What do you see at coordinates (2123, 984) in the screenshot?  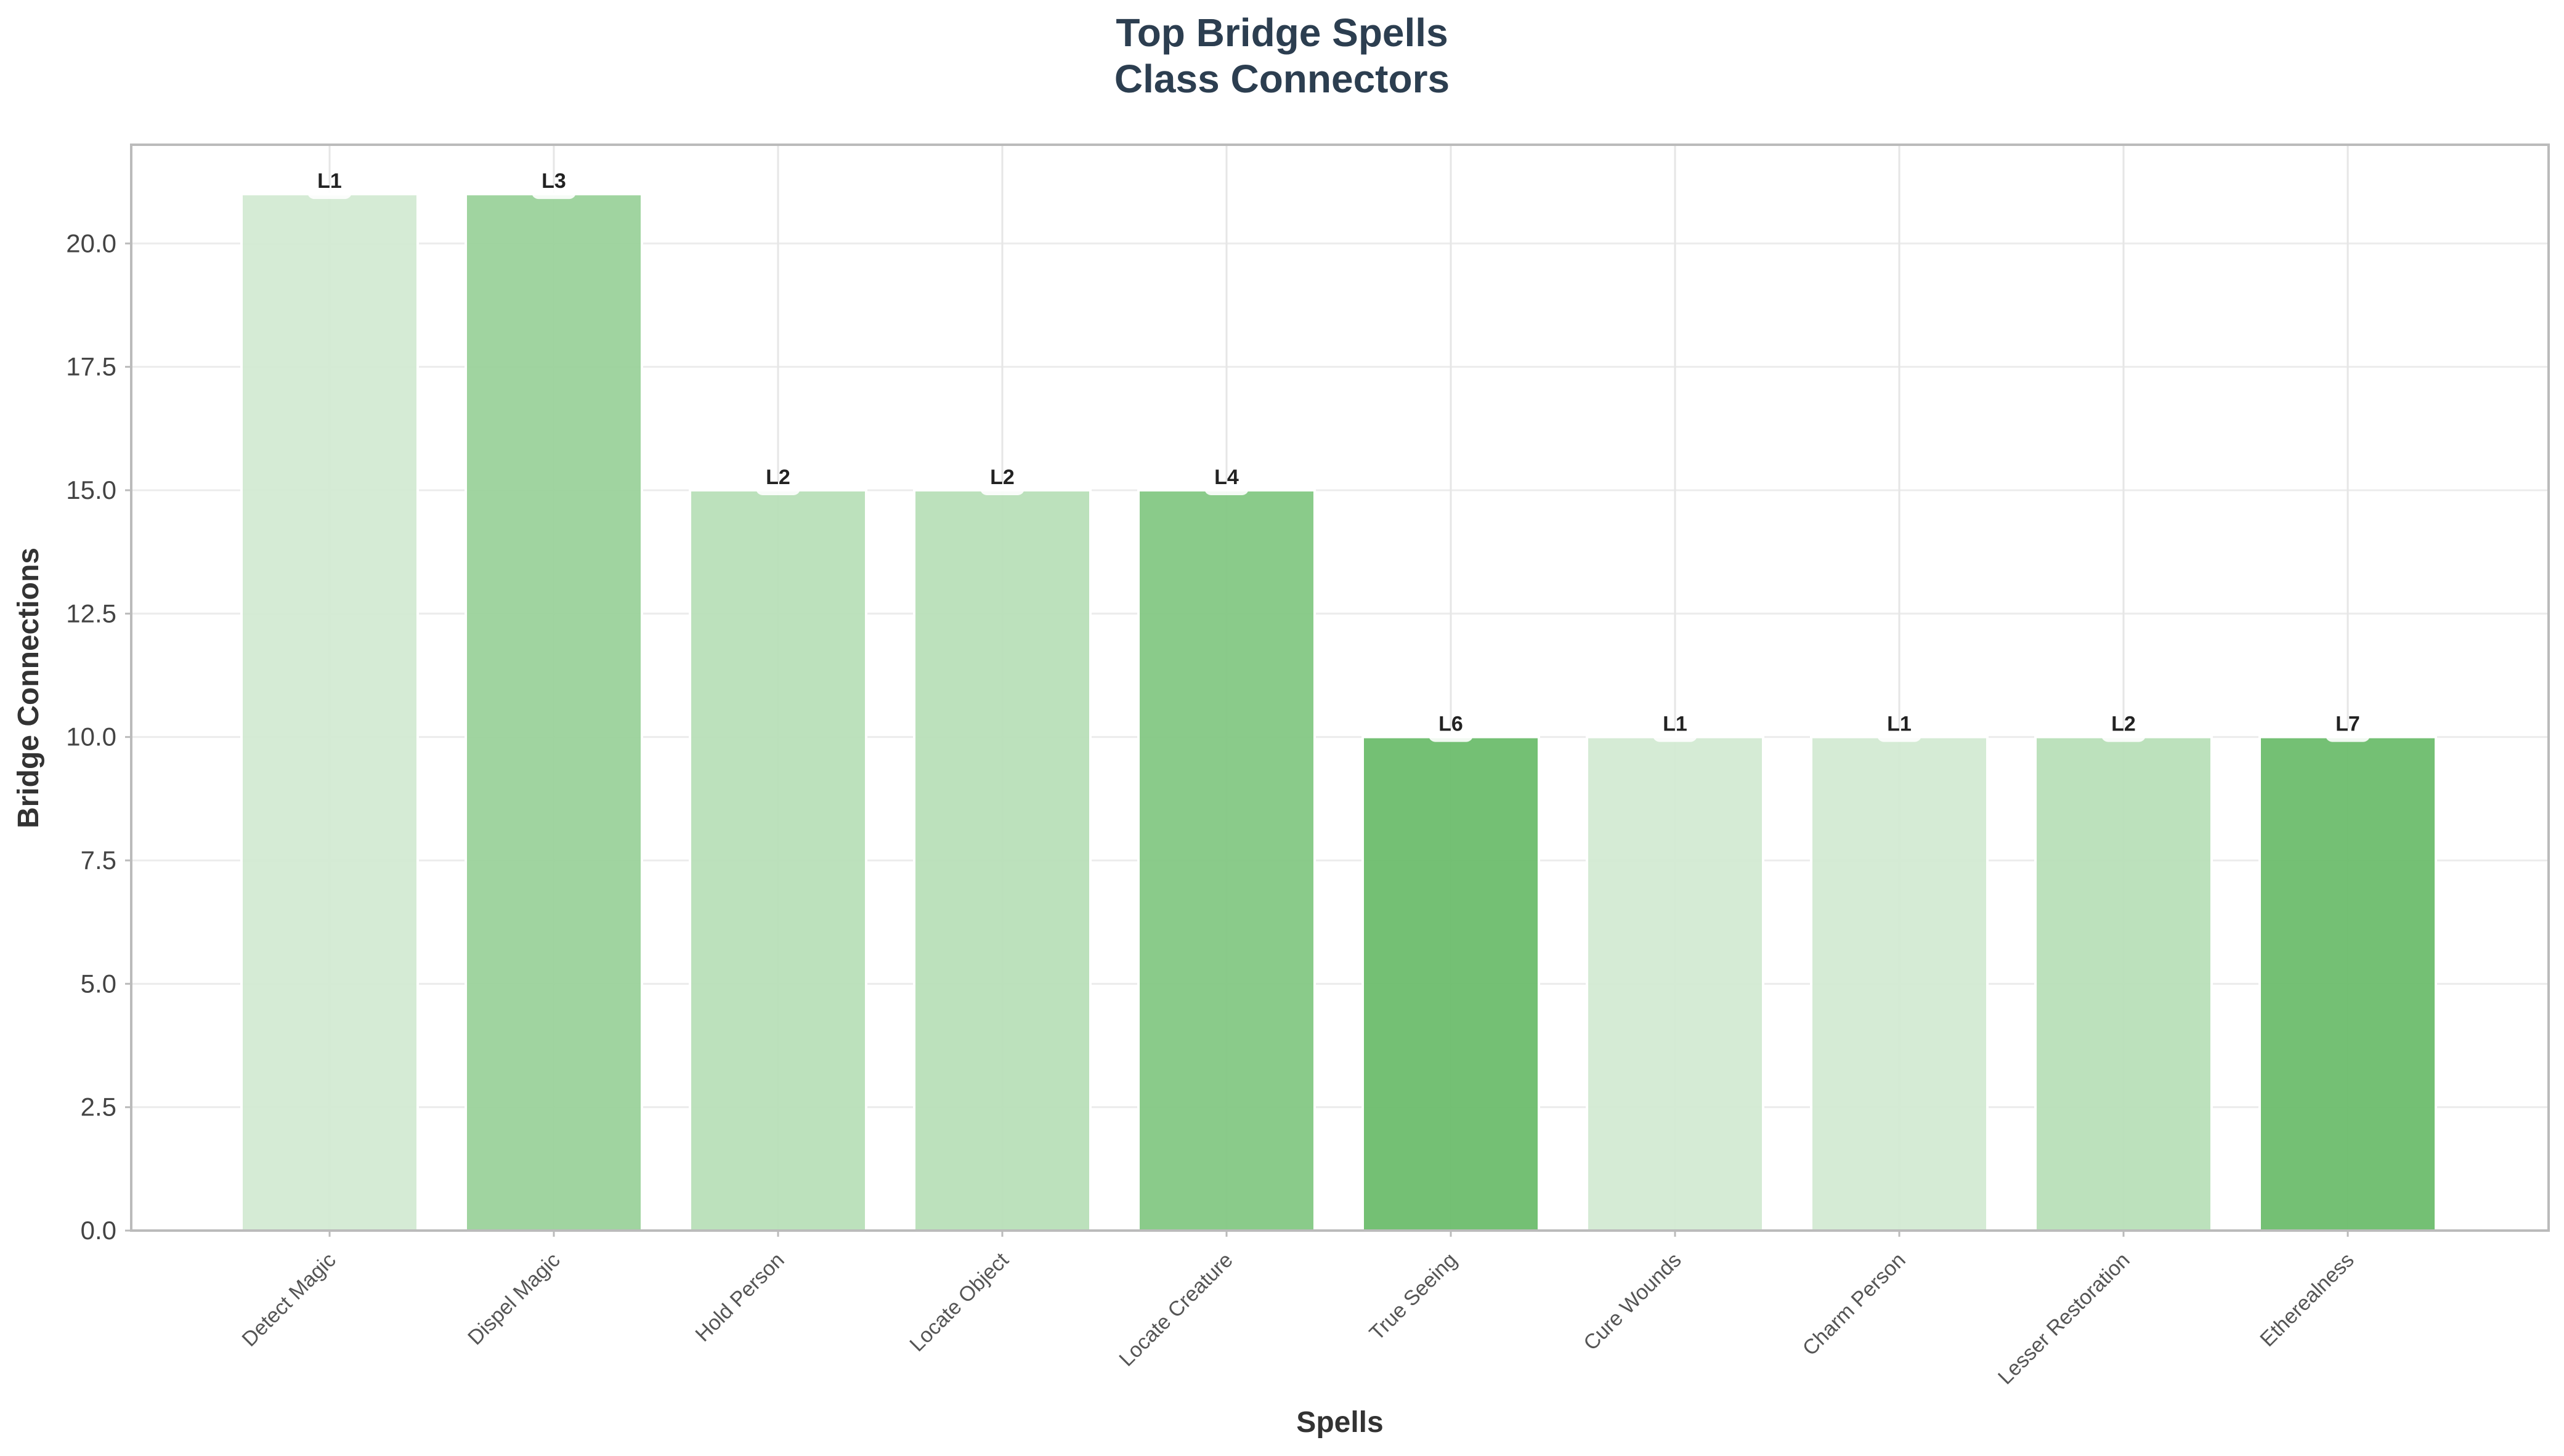 I see `bar-lesser-restoration` at bounding box center [2123, 984].